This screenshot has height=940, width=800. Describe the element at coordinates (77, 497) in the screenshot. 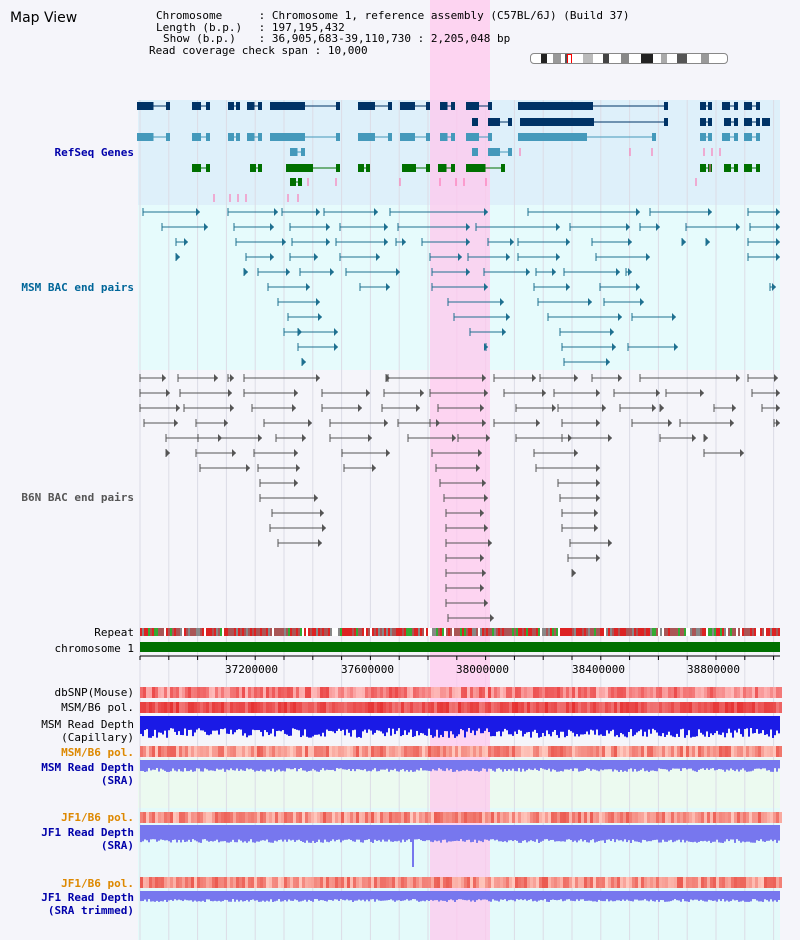

I see `b6n-bac-label: B6N BAC end pairs` at that location.